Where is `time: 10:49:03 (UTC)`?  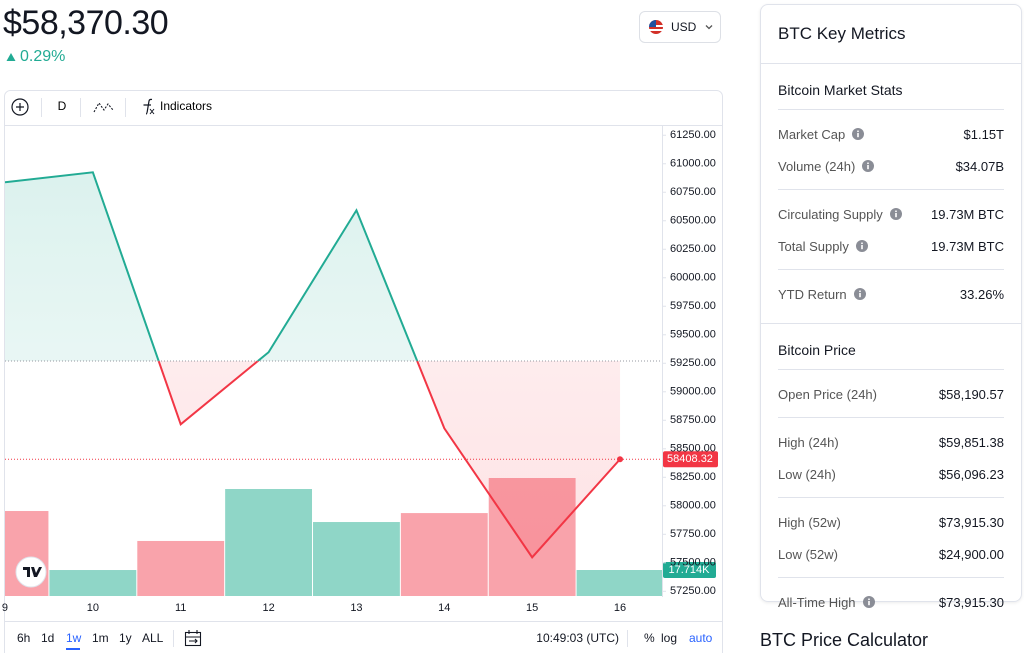
time: 10:49:03 (UTC) is located at coordinates (577, 638).